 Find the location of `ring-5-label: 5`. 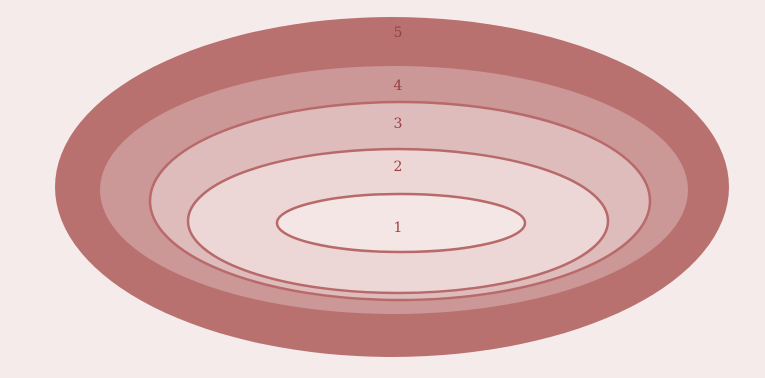

ring-5-label: 5 is located at coordinates (398, 33).